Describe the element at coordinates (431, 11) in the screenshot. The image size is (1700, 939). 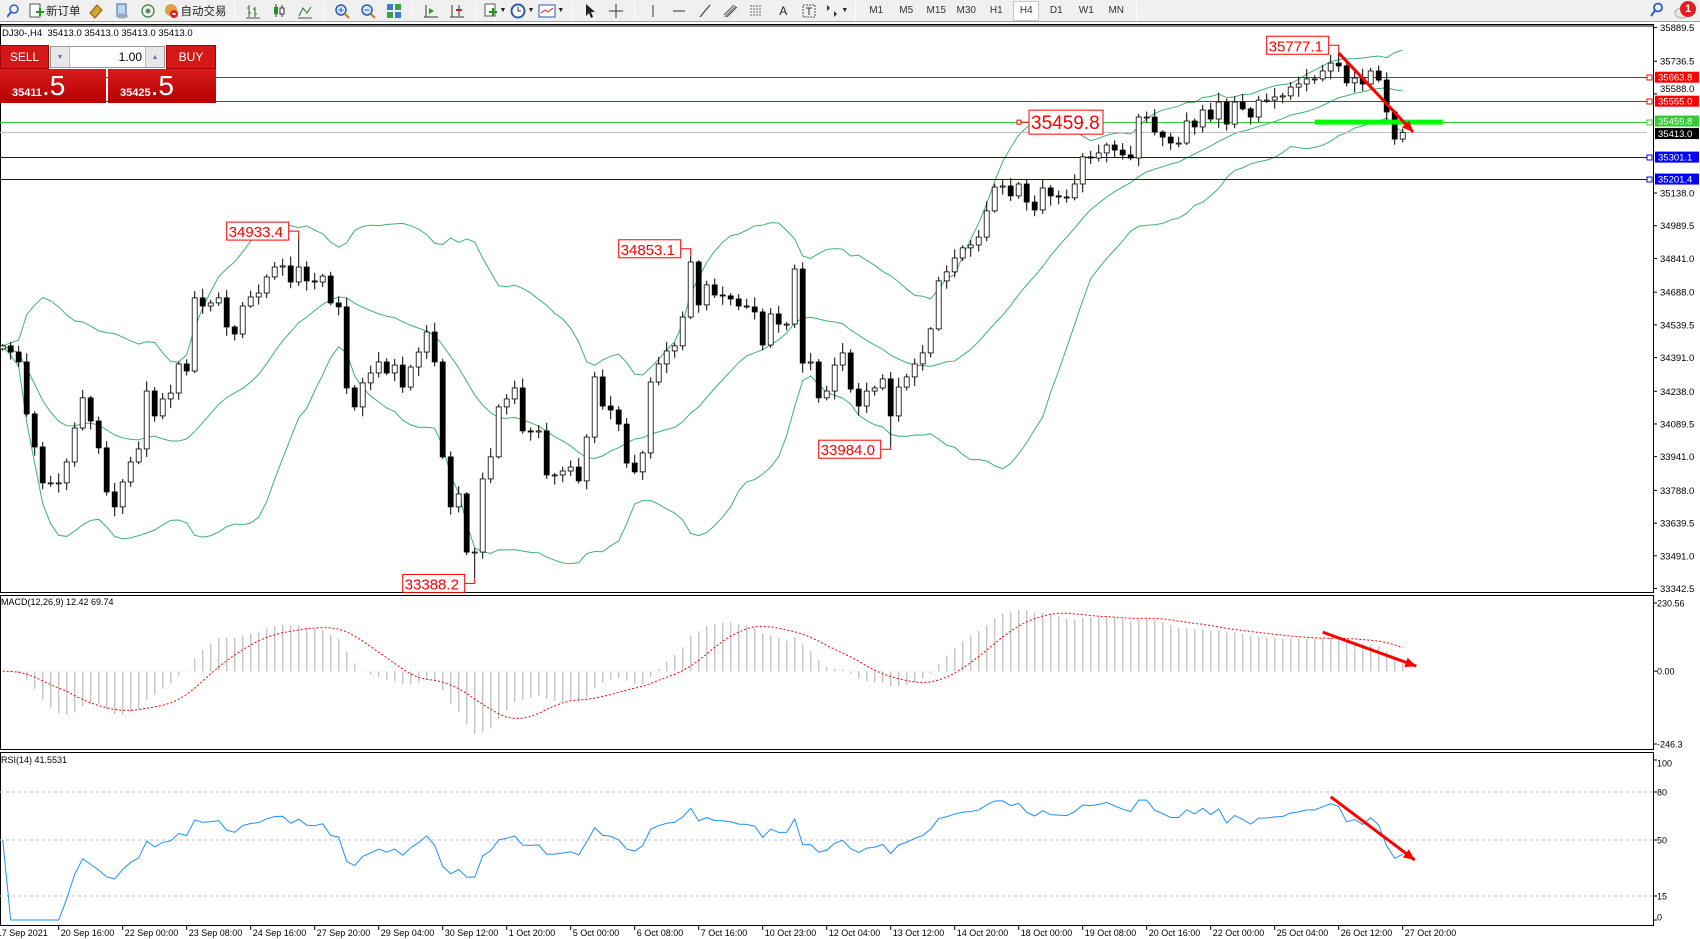
I see `auto-scroll-button` at that location.